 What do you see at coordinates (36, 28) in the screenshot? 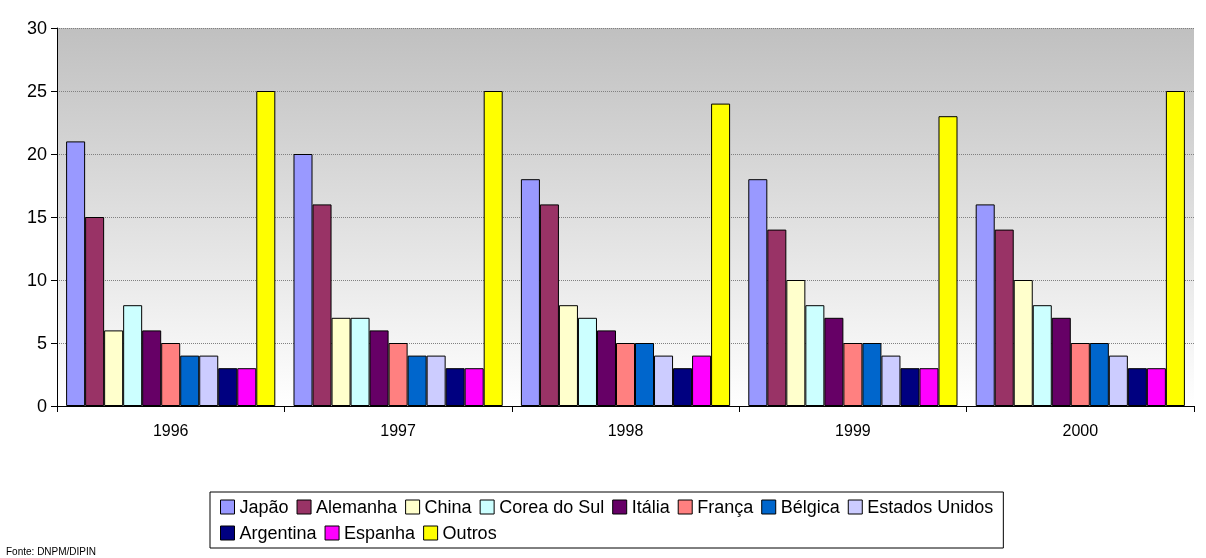
I see `y-tick-label: 30` at bounding box center [36, 28].